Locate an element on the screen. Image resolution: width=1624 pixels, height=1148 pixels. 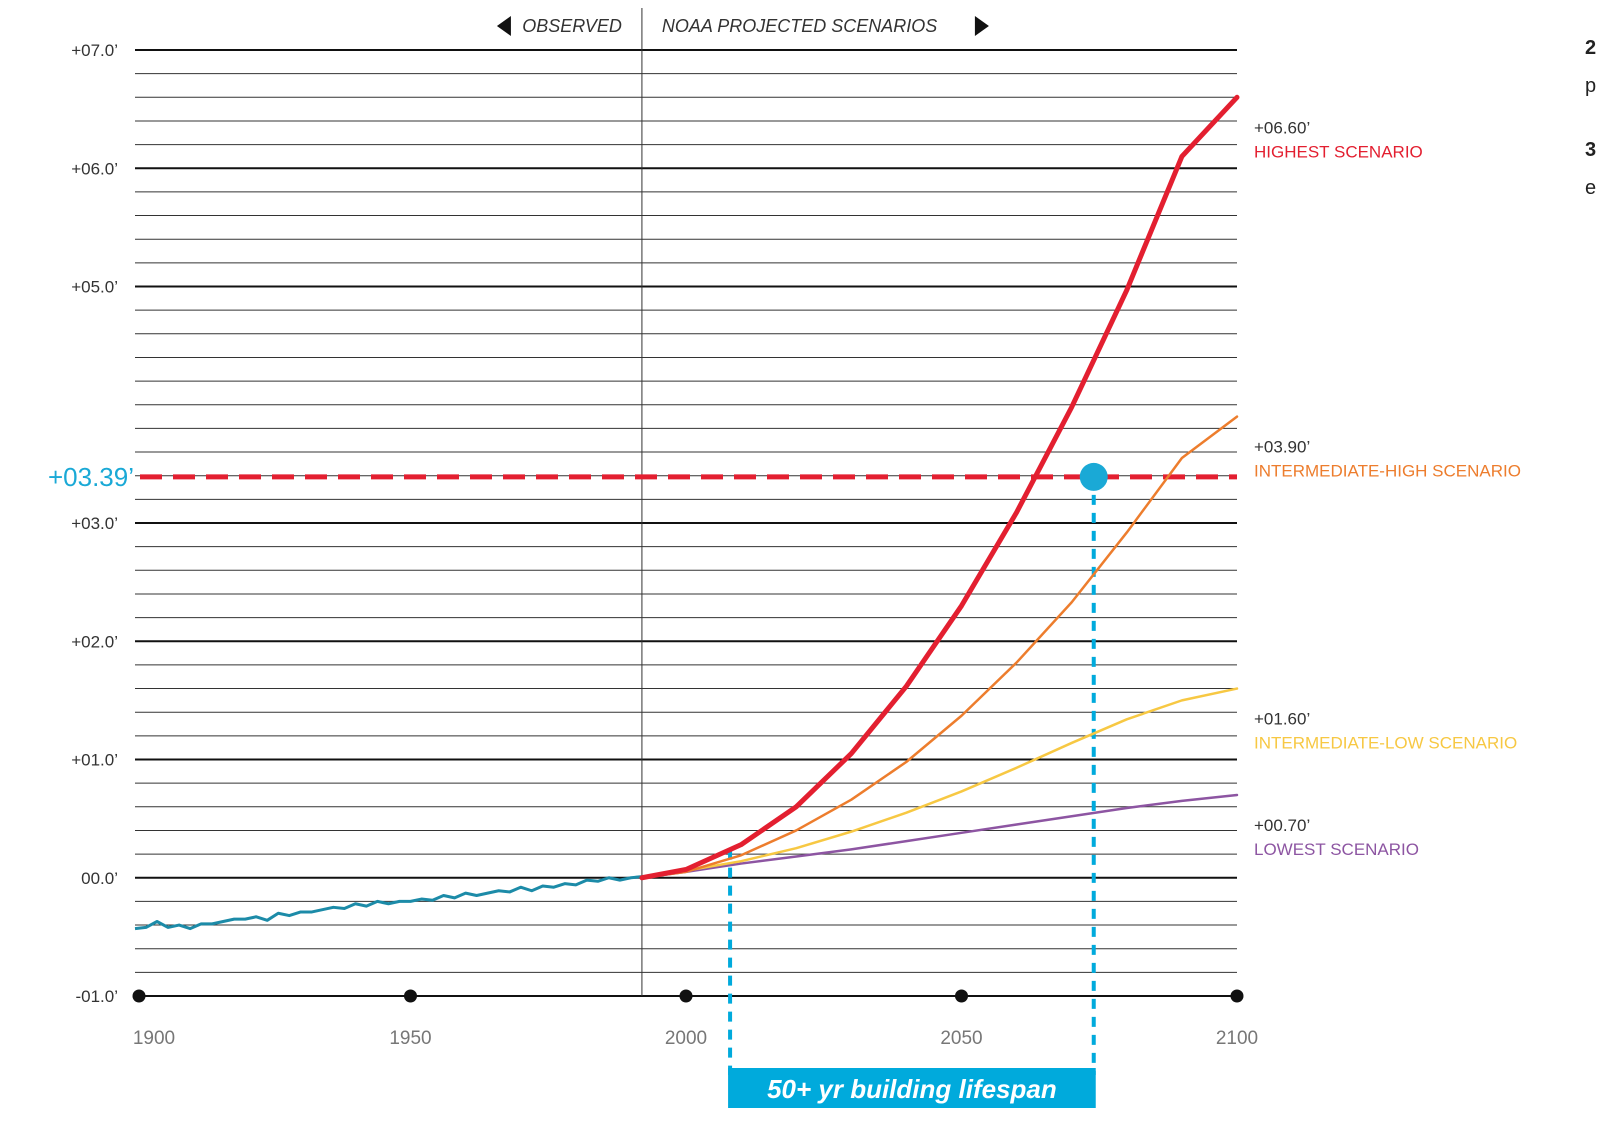
scenario-name: INTERMEDIATE-LOW SCENARIO is located at coordinates (1385, 743).